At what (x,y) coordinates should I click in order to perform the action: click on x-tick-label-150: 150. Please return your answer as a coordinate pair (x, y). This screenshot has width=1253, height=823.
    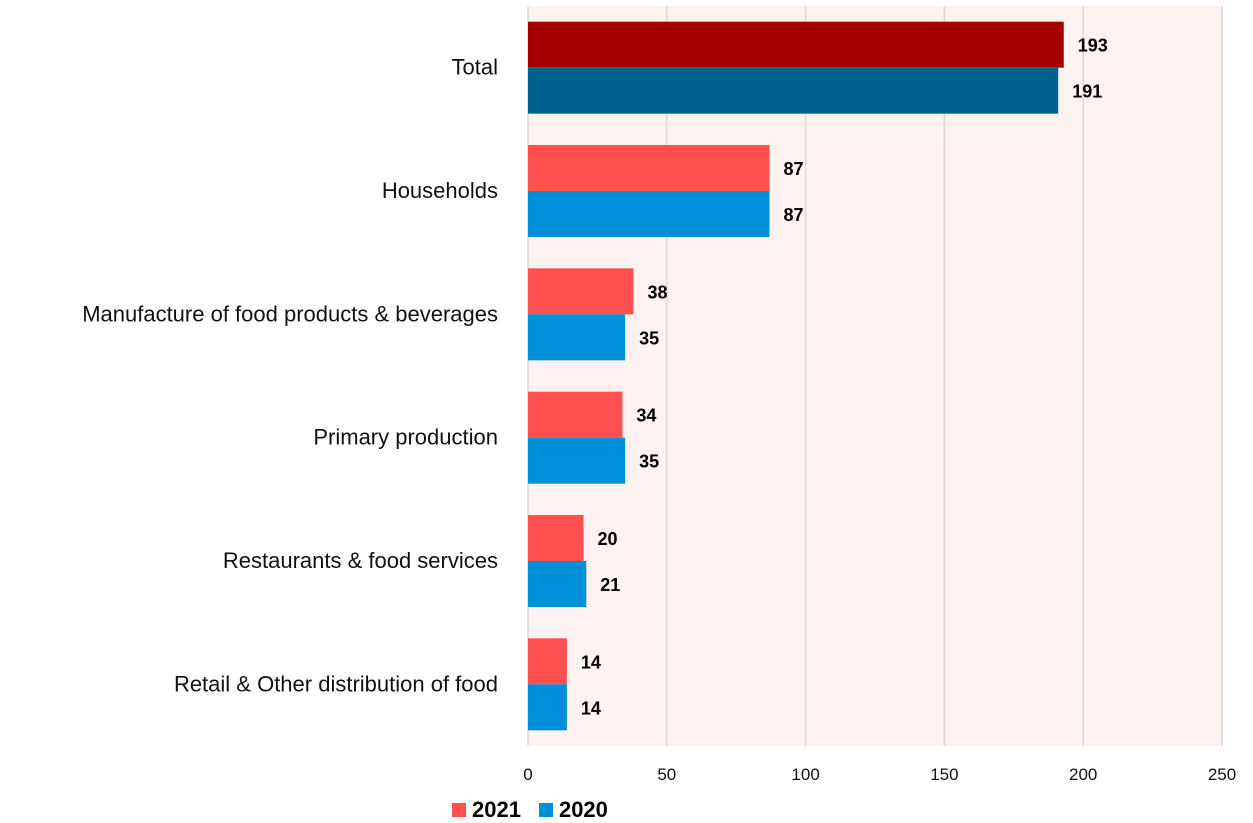
    Looking at the image, I should click on (944, 774).